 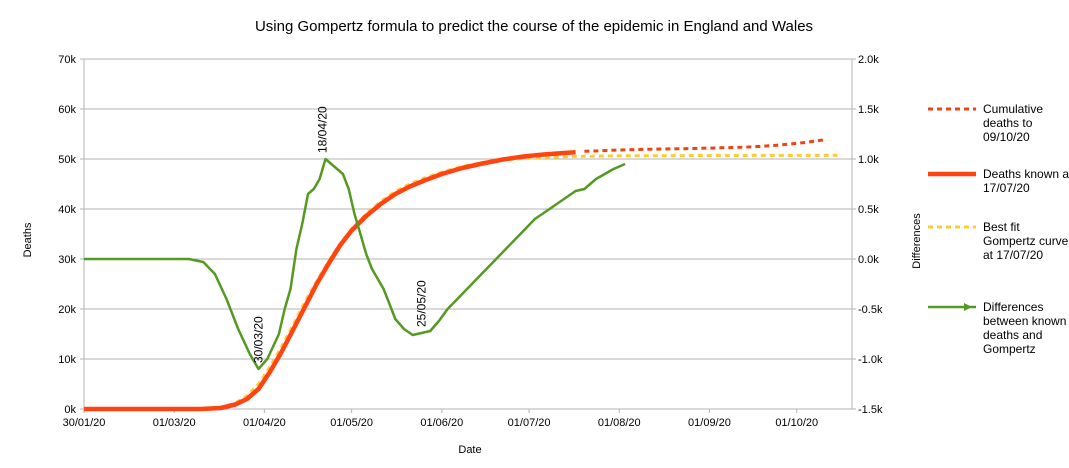 What do you see at coordinates (619, 423) in the screenshot?
I see `x-tick-label: 01/08/20` at bounding box center [619, 423].